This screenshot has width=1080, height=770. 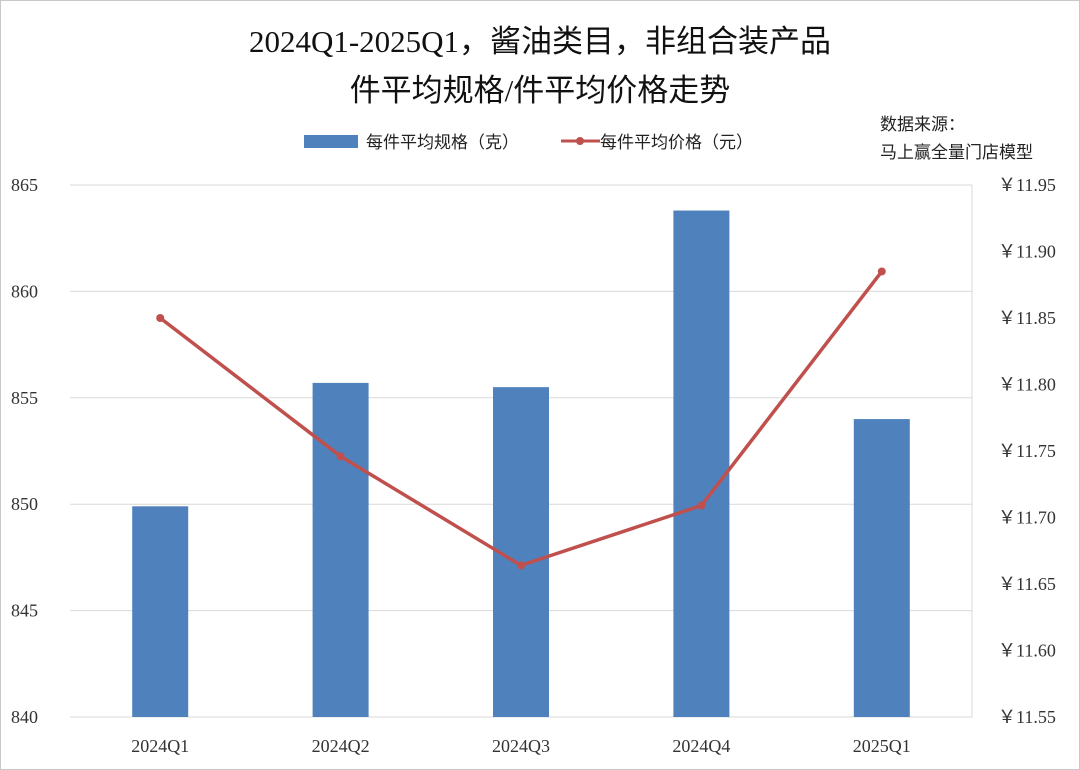 I want to click on legend: 每件平均规格（克） 每件平均价格（元）, so click(x=528, y=142).